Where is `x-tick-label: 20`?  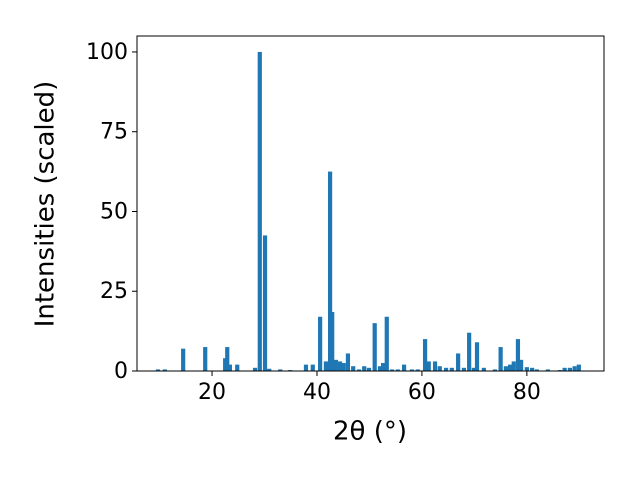
x-tick-label: 20 is located at coordinates (212, 392).